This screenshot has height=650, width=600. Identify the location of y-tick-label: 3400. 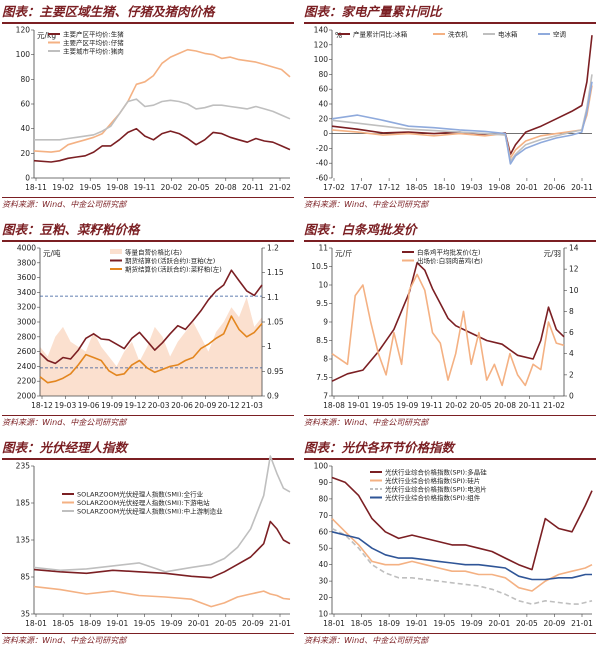
(26, 292).